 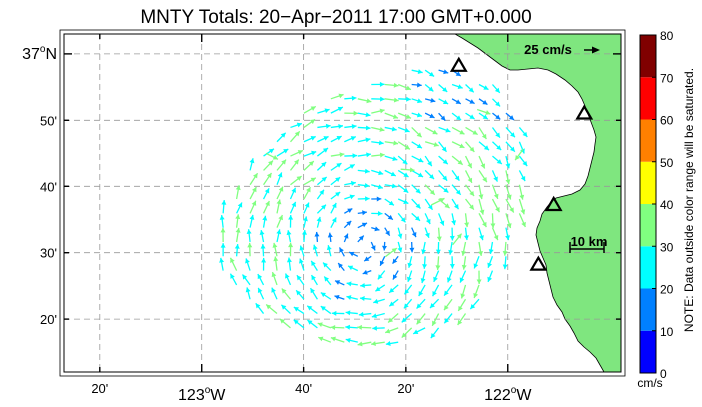 What do you see at coordinates (303, 388) in the screenshot?
I see `x-tick-label: 40'` at bounding box center [303, 388].